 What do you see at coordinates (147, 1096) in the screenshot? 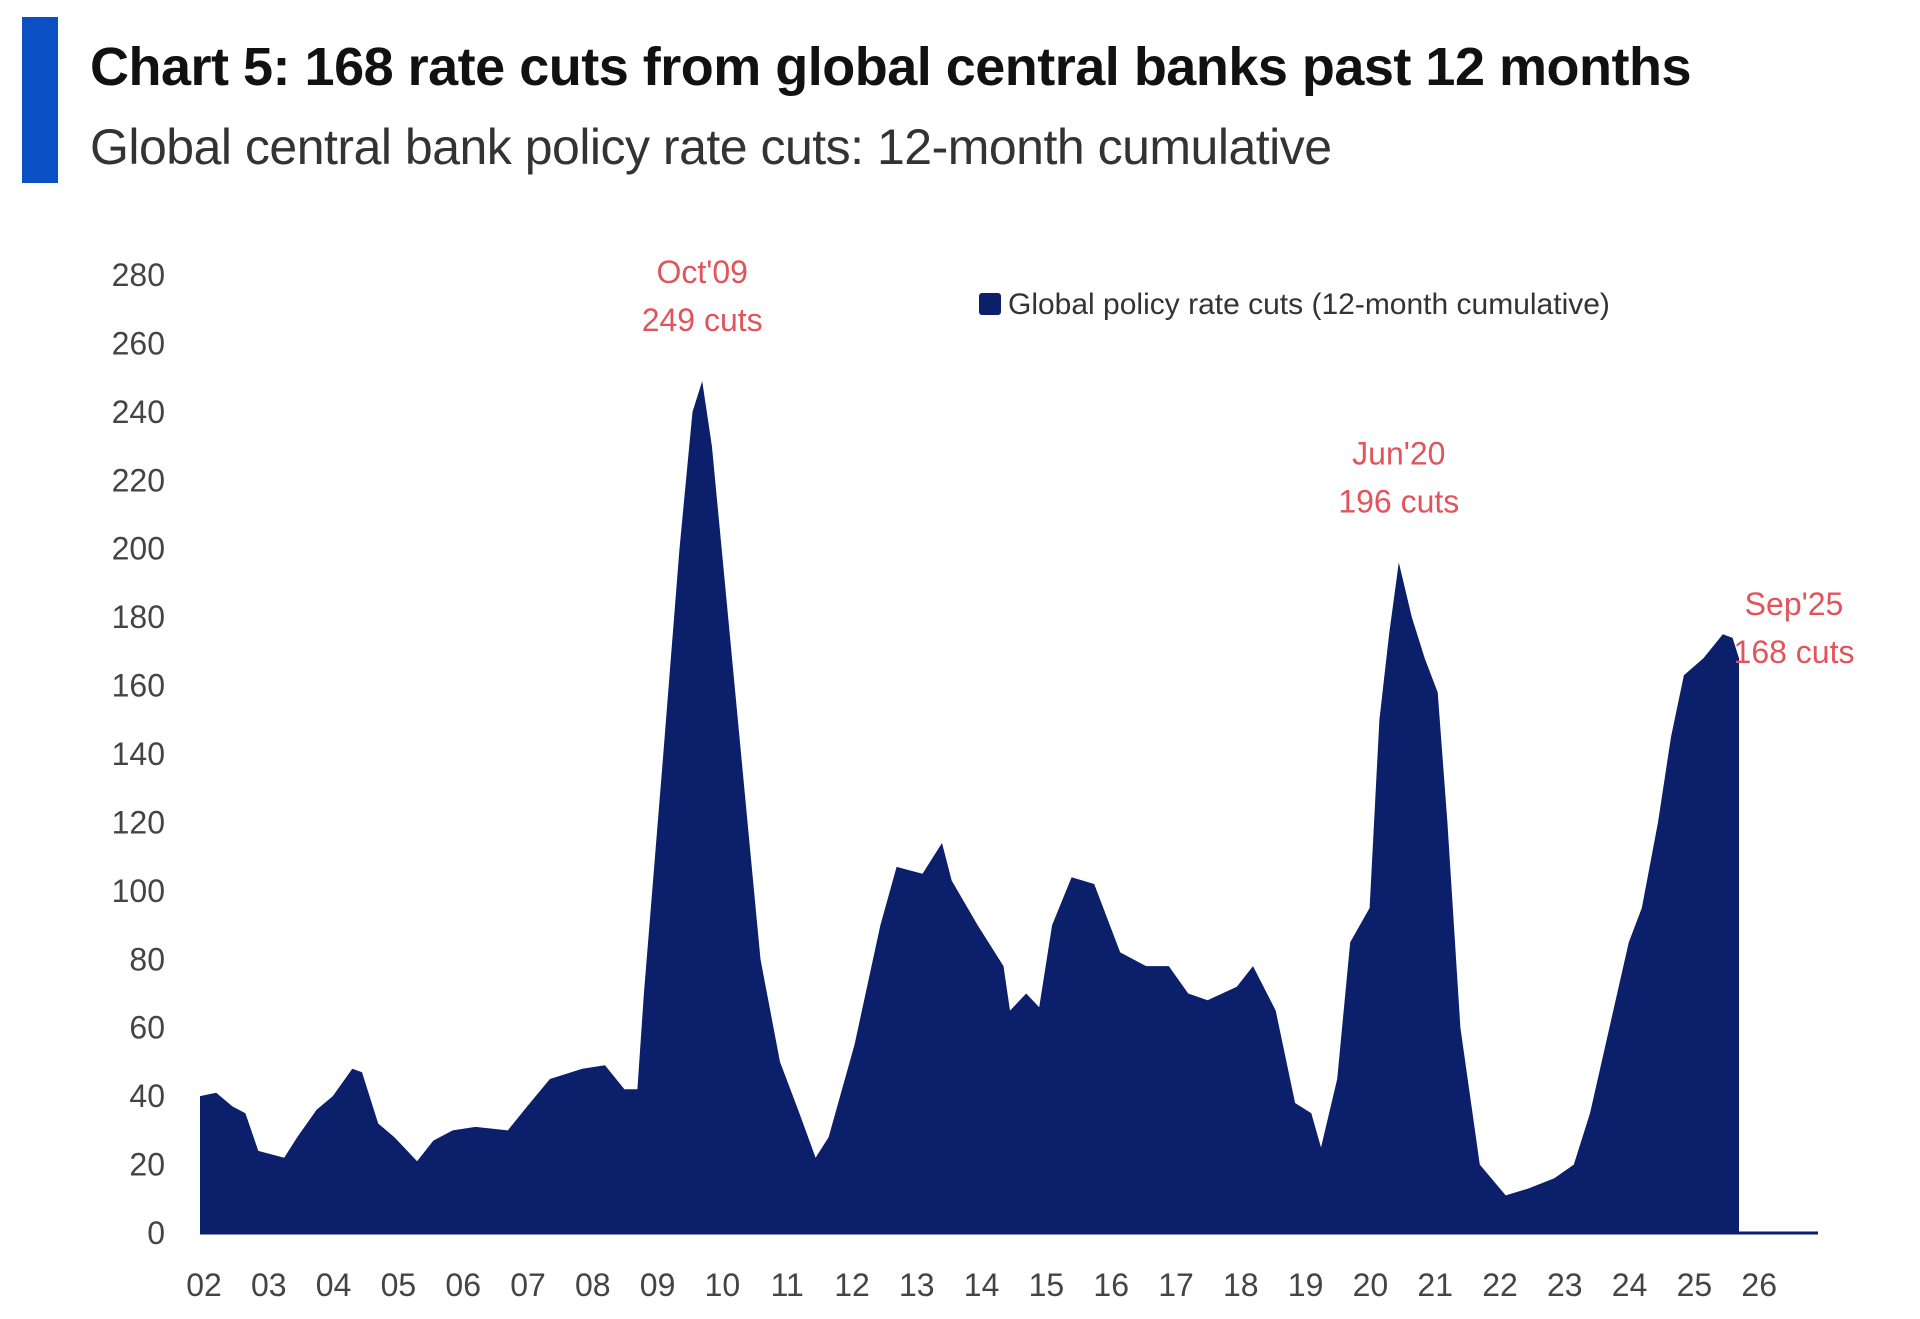
I see `y-tick-label: 40` at bounding box center [147, 1096].